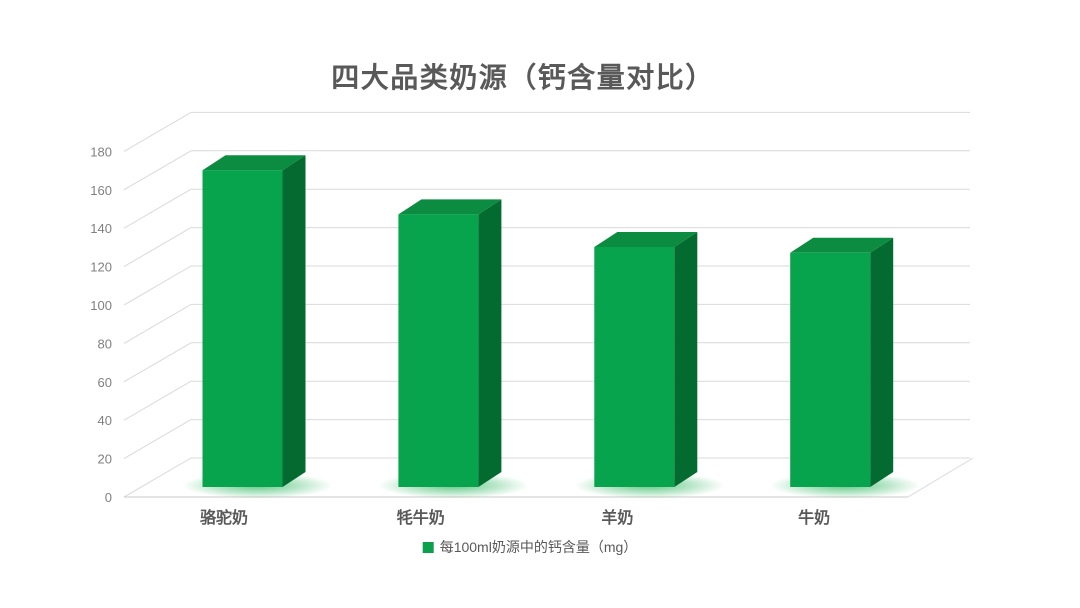 Image resolution: width=1080 pixels, height=608 pixels. What do you see at coordinates (634, 367) in the screenshot?
I see `bar-羊奶` at bounding box center [634, 367].